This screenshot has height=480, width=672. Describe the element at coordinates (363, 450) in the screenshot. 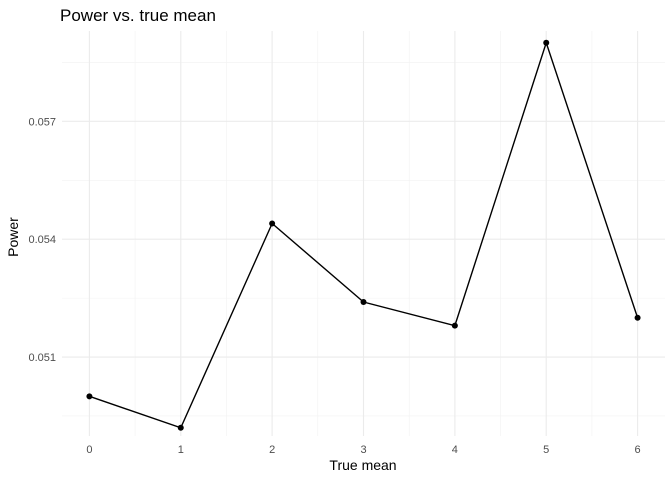

I see `x-tick-label: 3` at that location.